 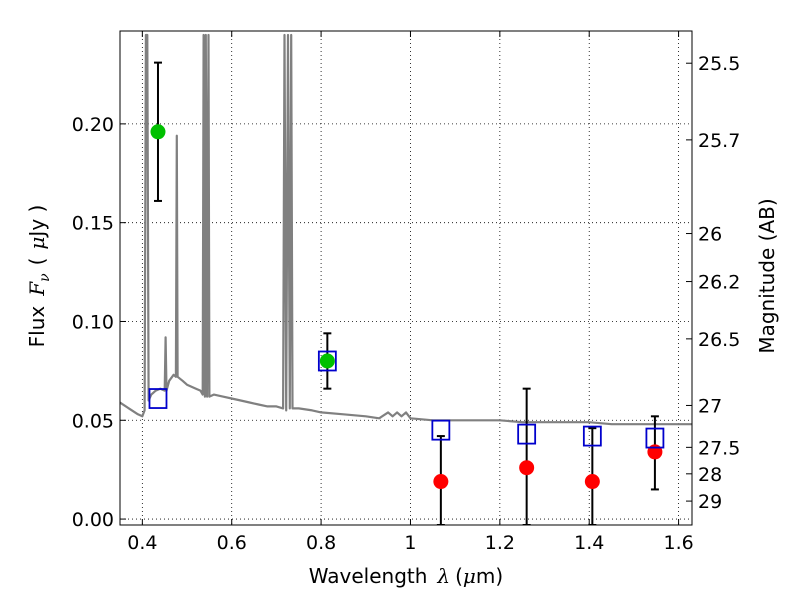 I want to click on y-axis-label: Flux Fν ( μJy ), so click(x=39, y=276).